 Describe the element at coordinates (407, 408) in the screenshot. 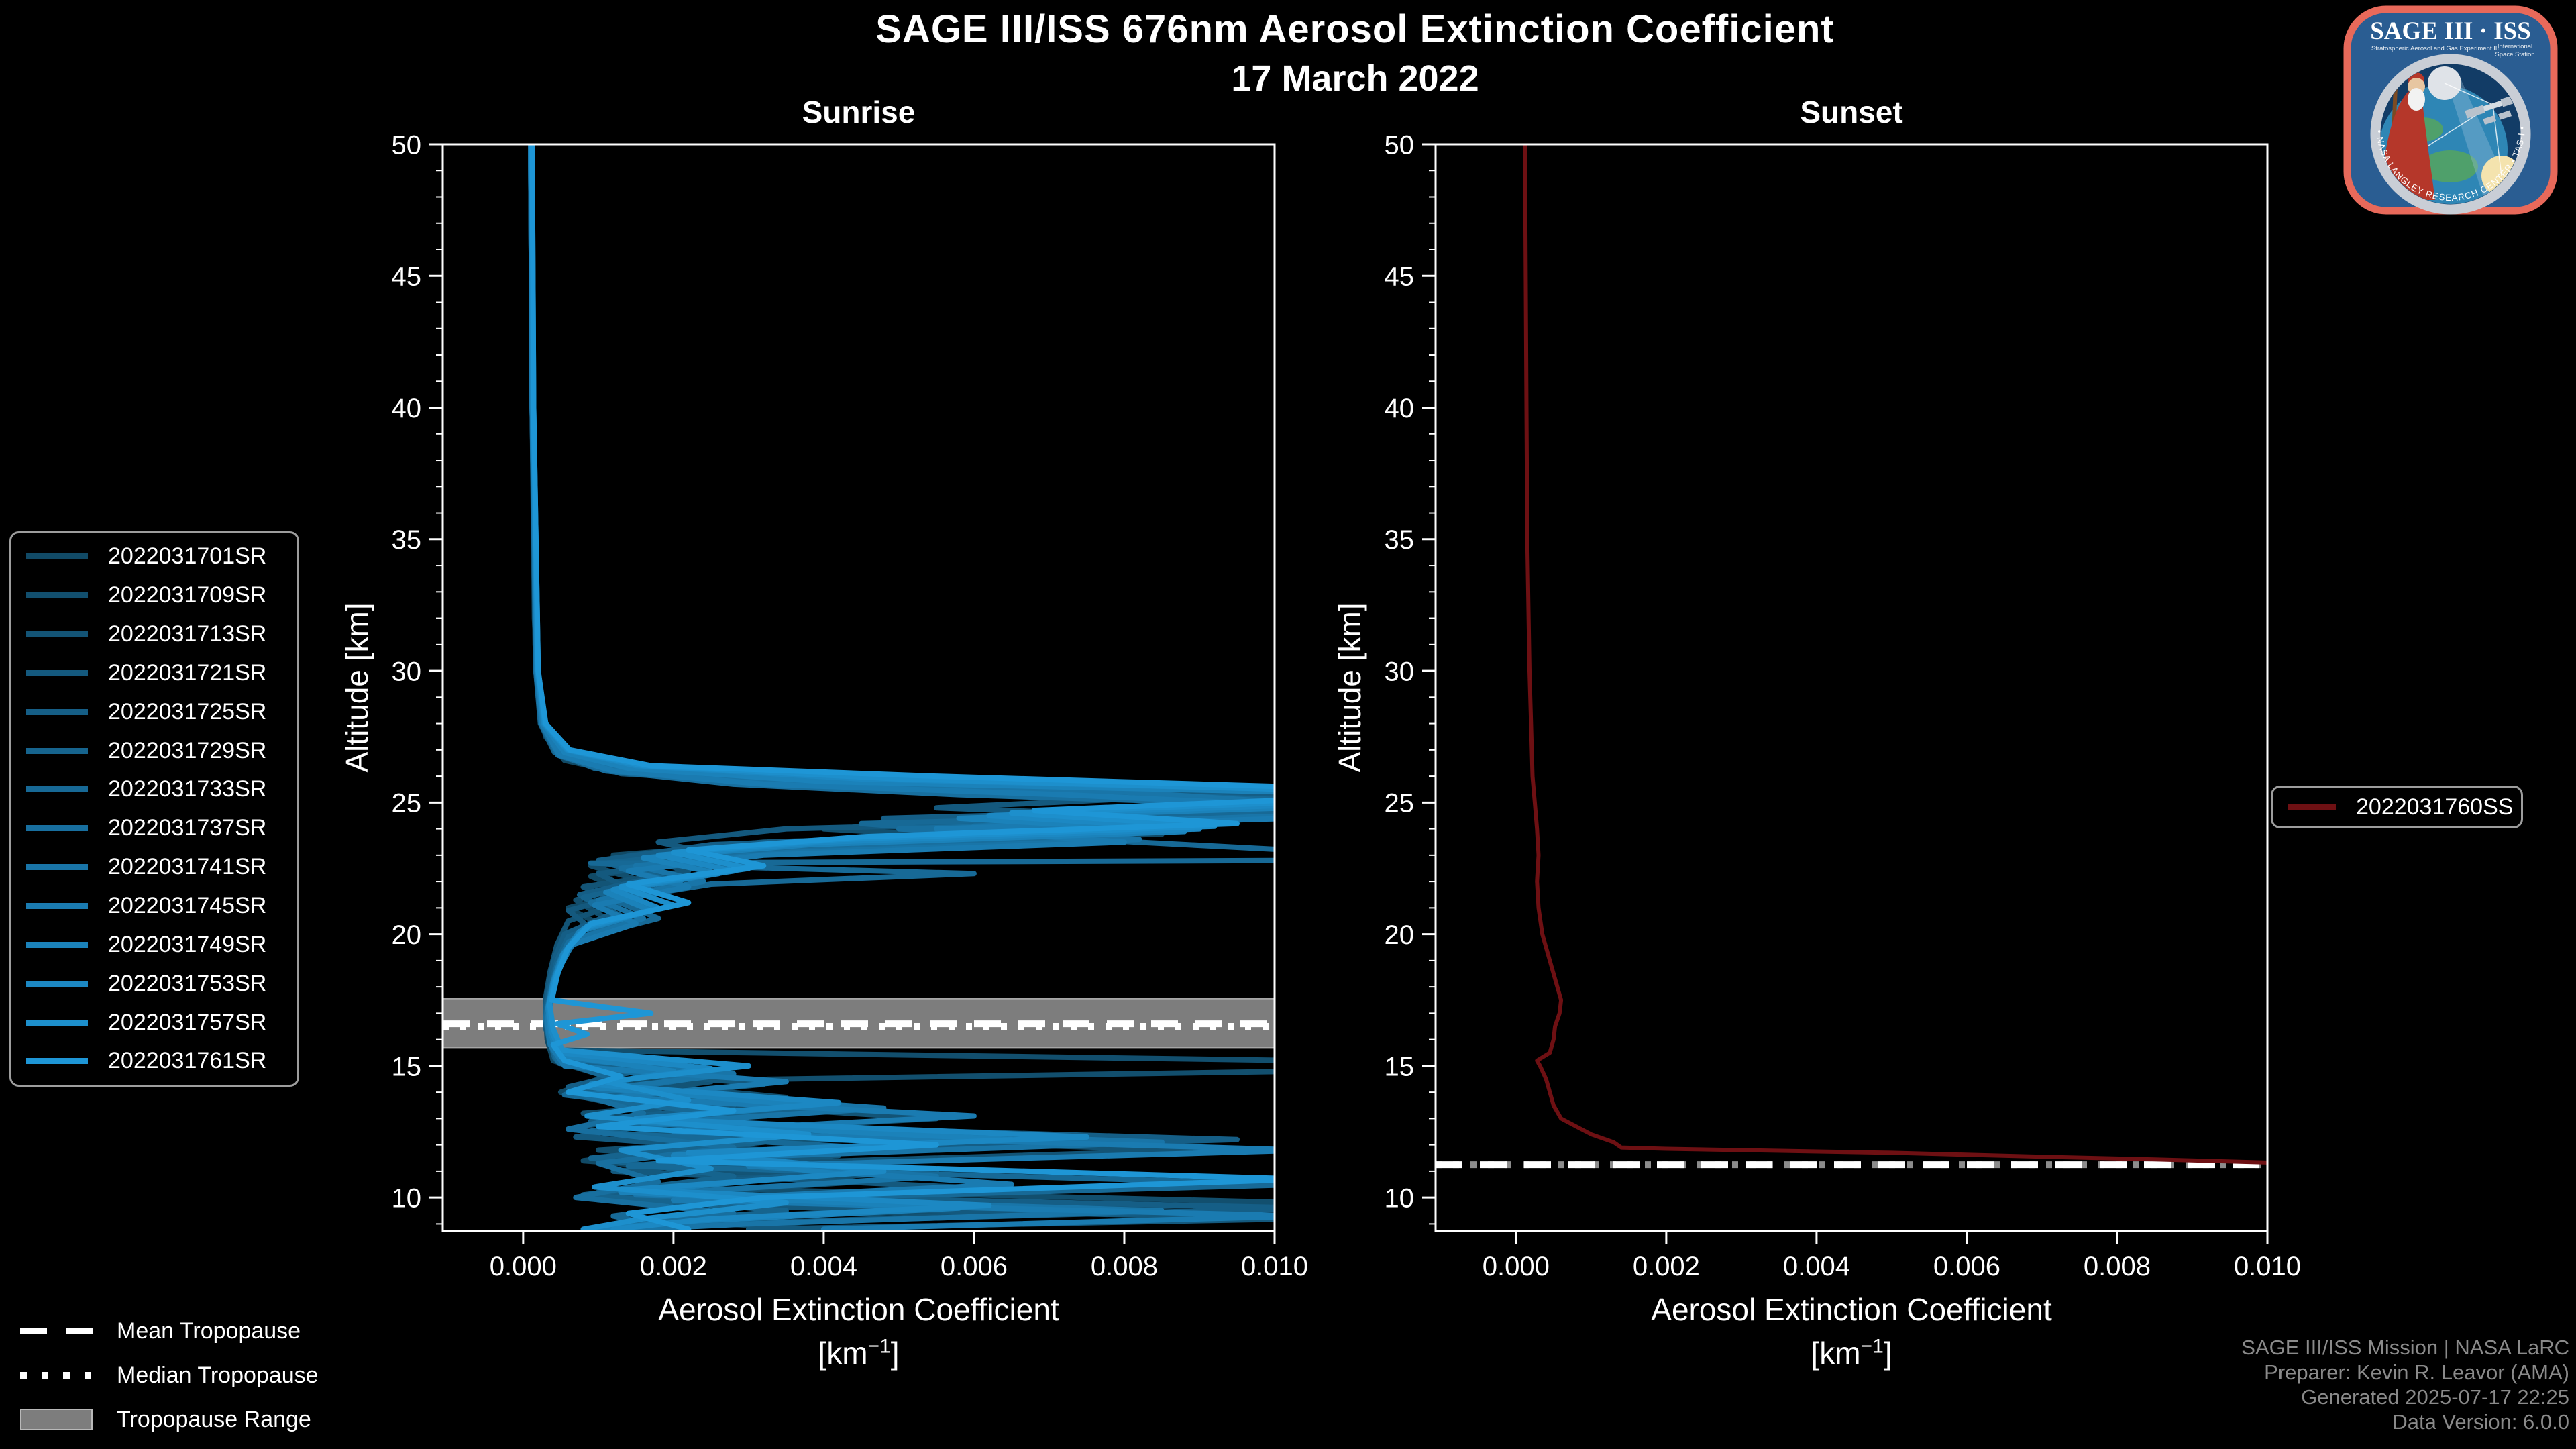

I see `y-tick-label: 40` at that location.